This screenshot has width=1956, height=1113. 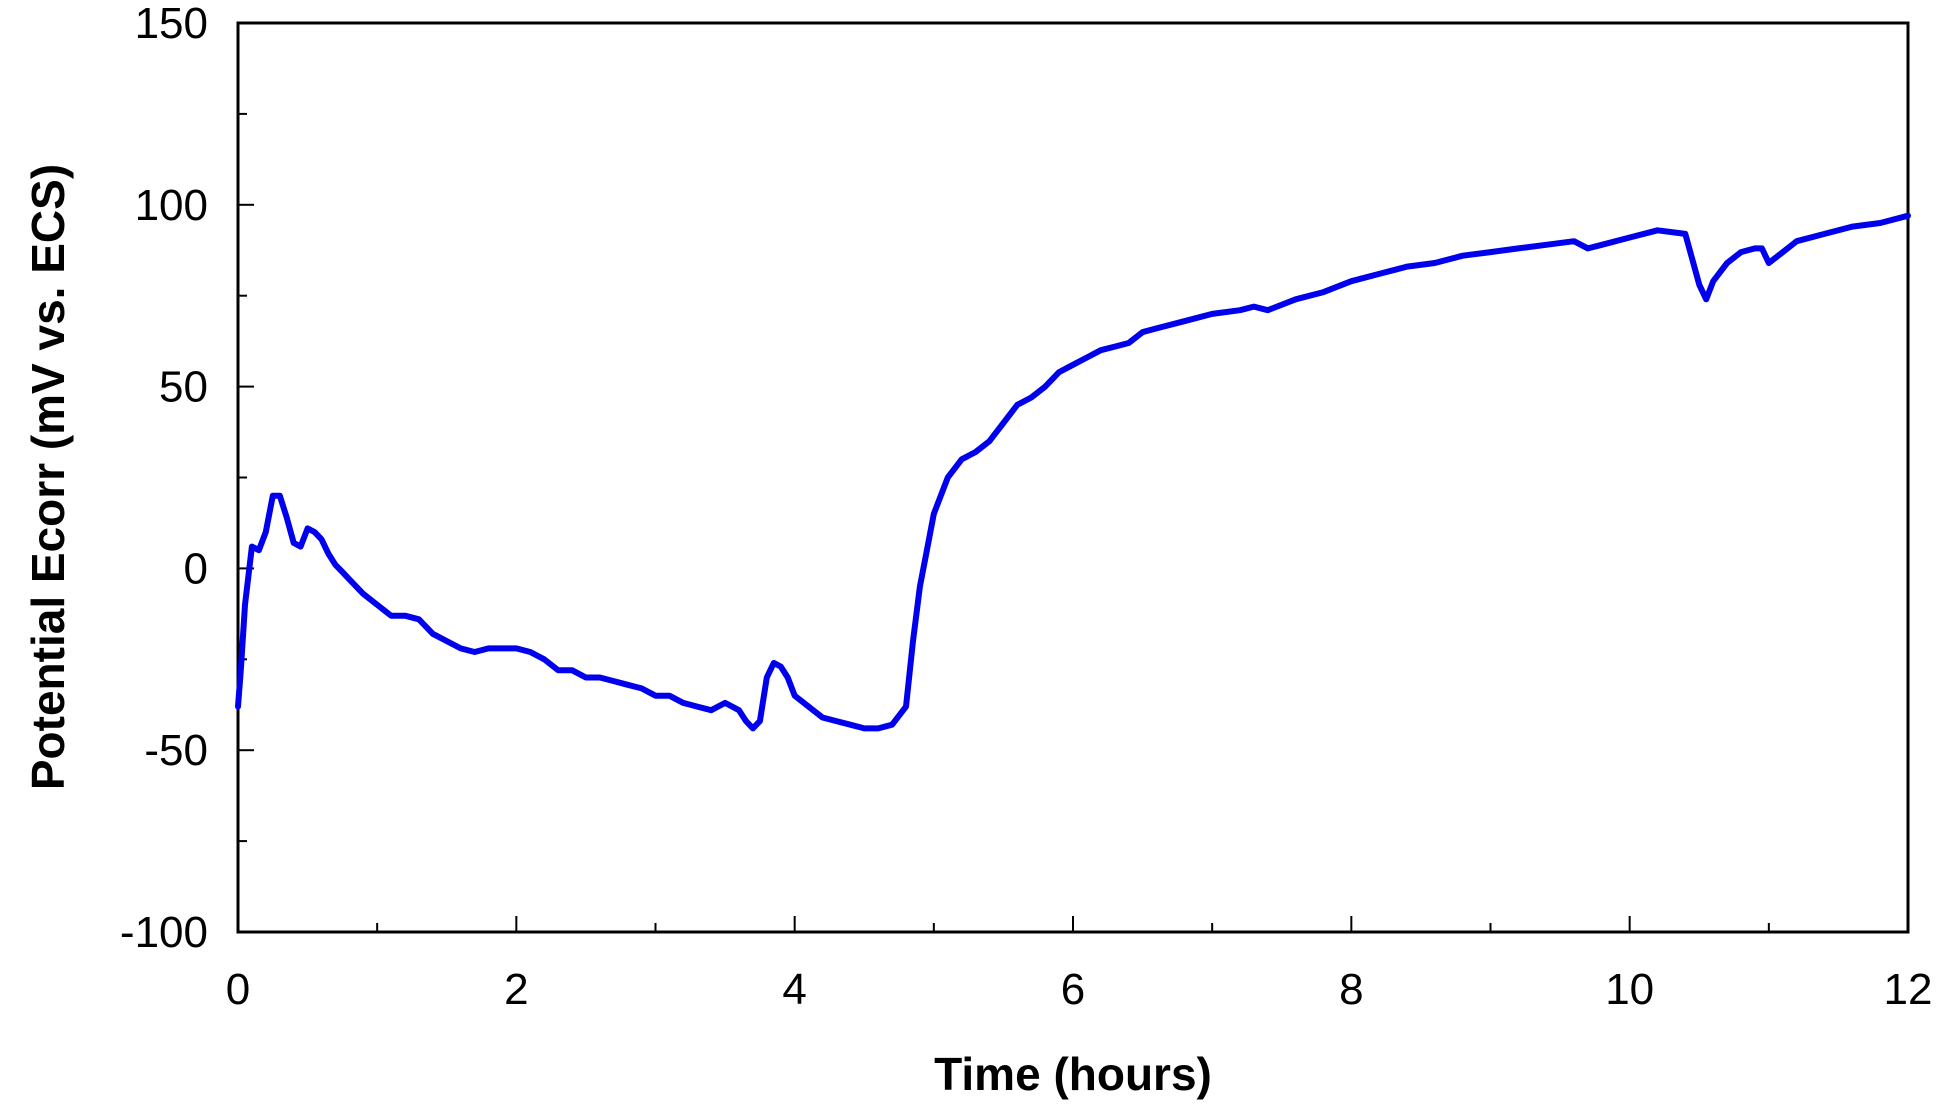 What do you see at coordinates (164, 932) in the screenshot?
I see `y-tick-label: -100` at bounding box center [164, 932].